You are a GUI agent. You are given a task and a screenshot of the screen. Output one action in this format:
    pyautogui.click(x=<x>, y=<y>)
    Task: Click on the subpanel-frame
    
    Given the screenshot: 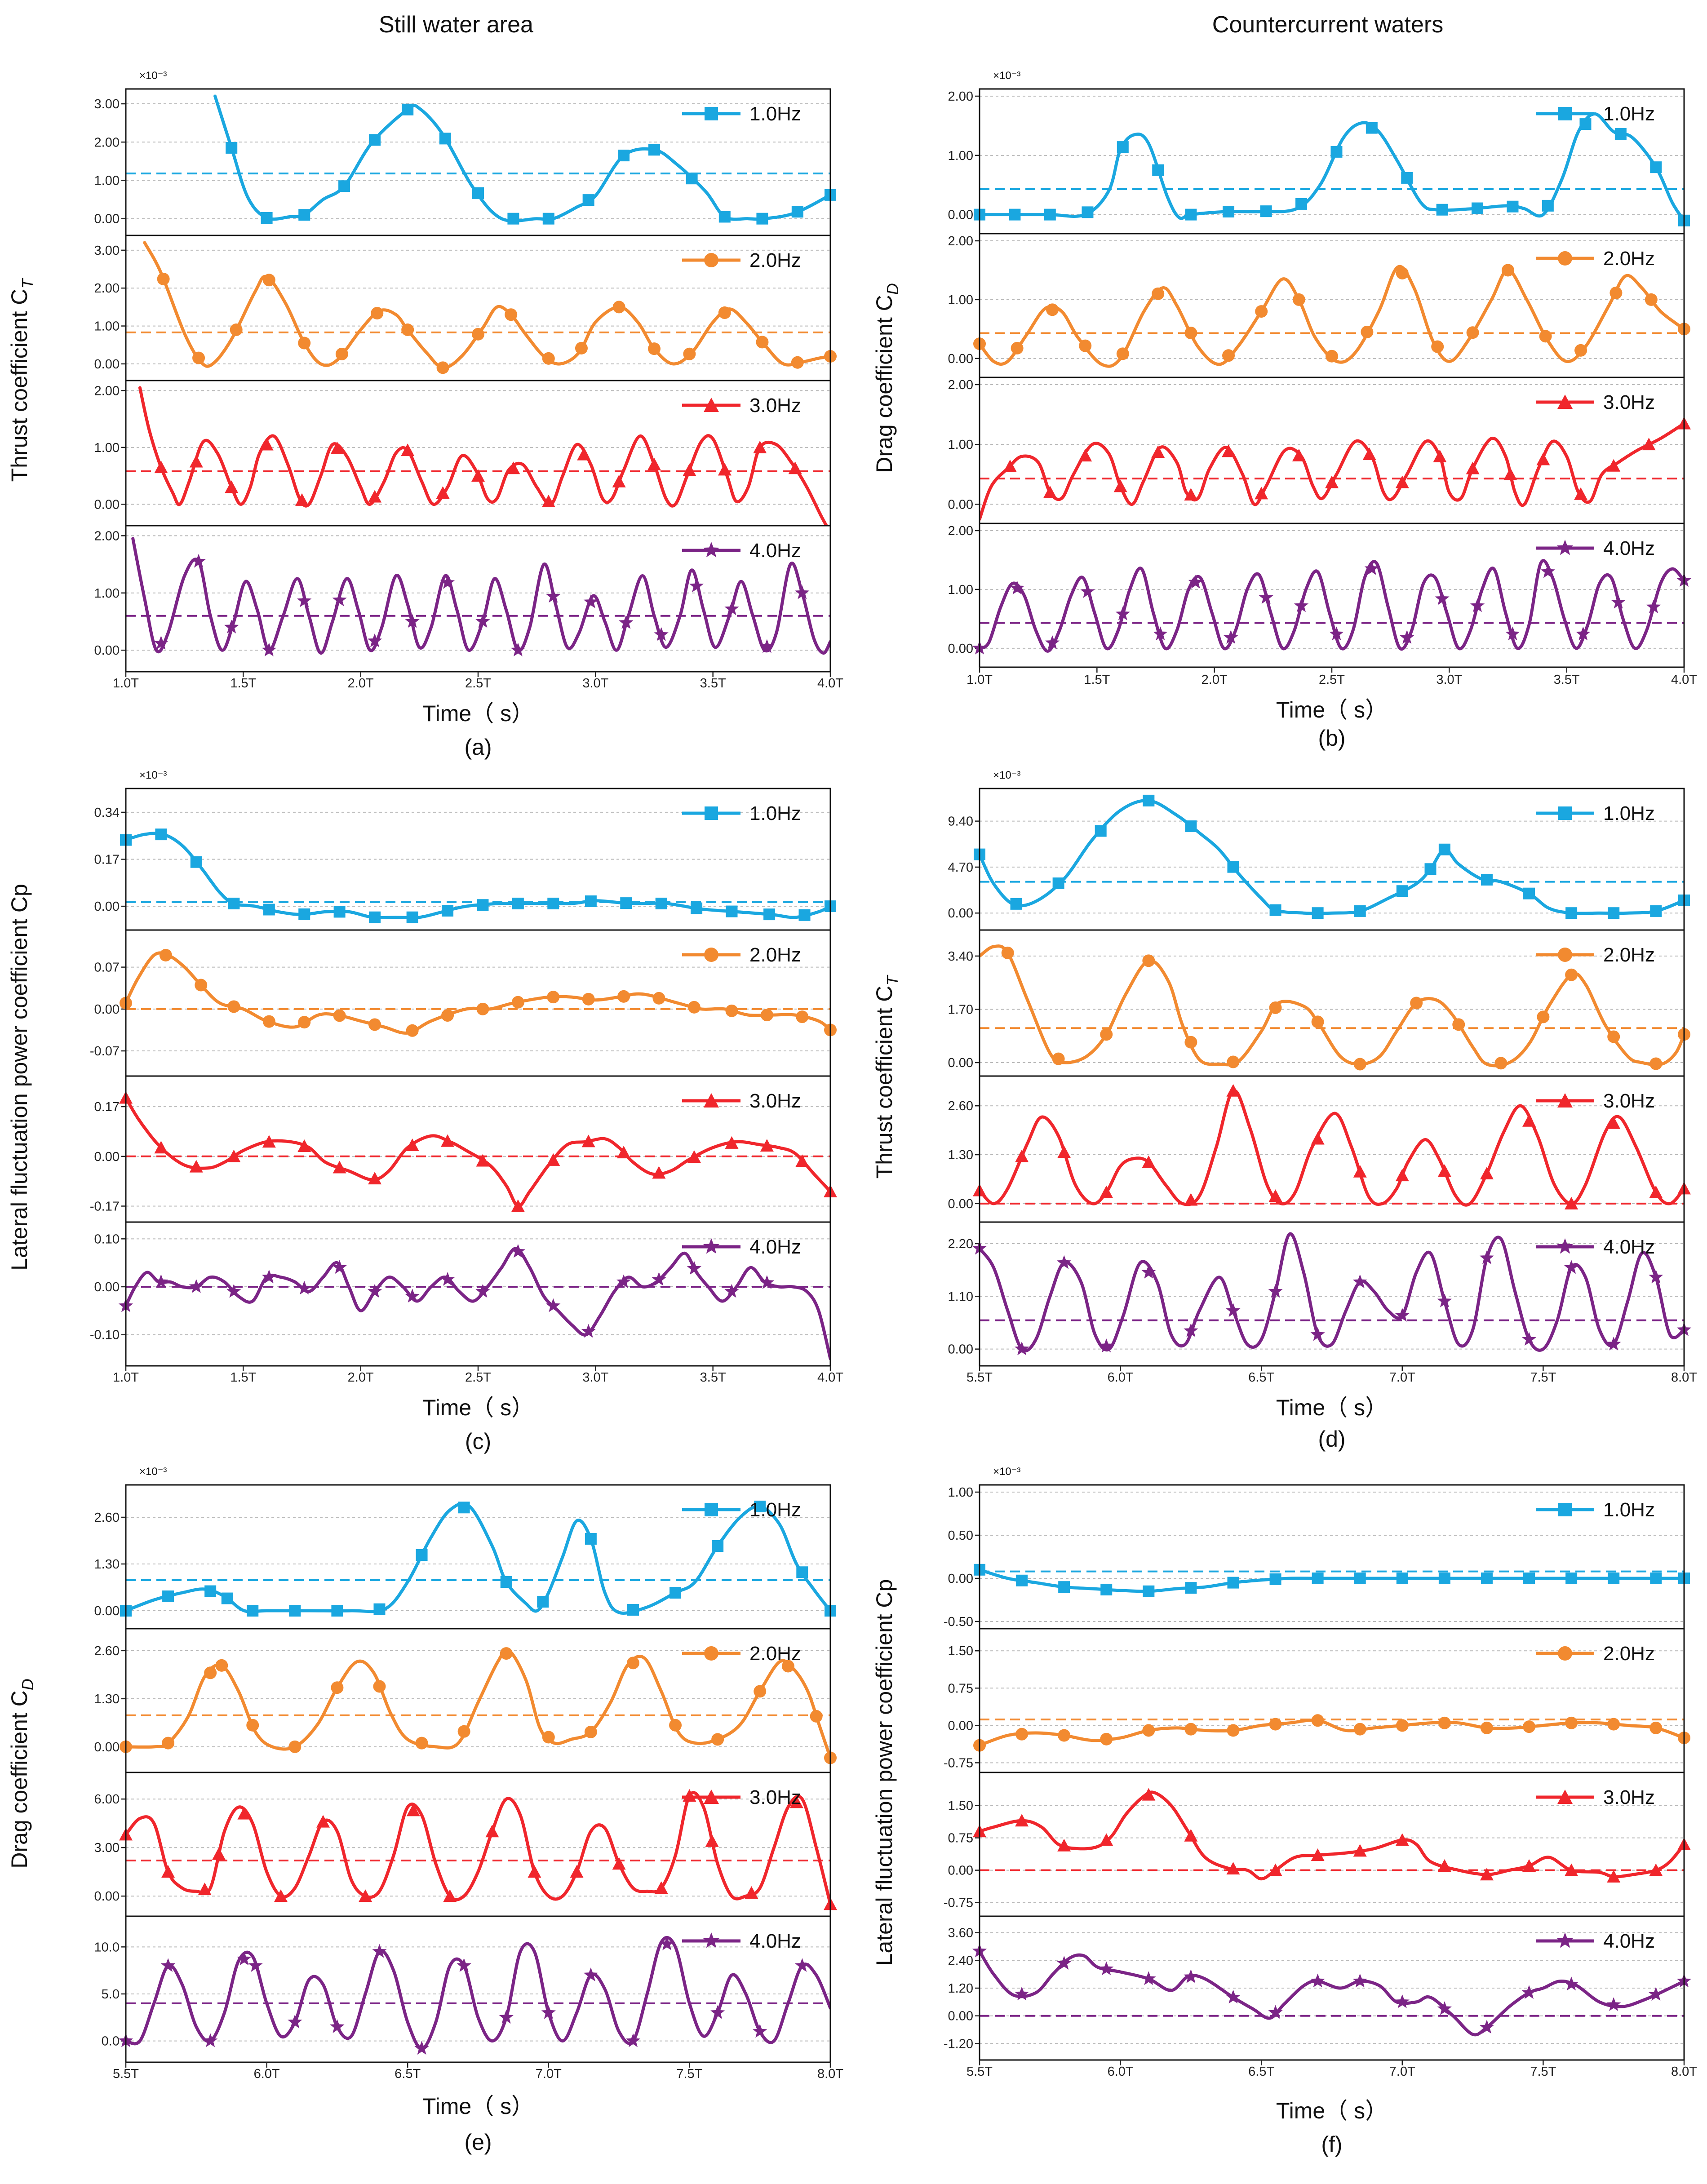 What is the action you would take?
    pyautogui.click(x=1332, y=1988)
    